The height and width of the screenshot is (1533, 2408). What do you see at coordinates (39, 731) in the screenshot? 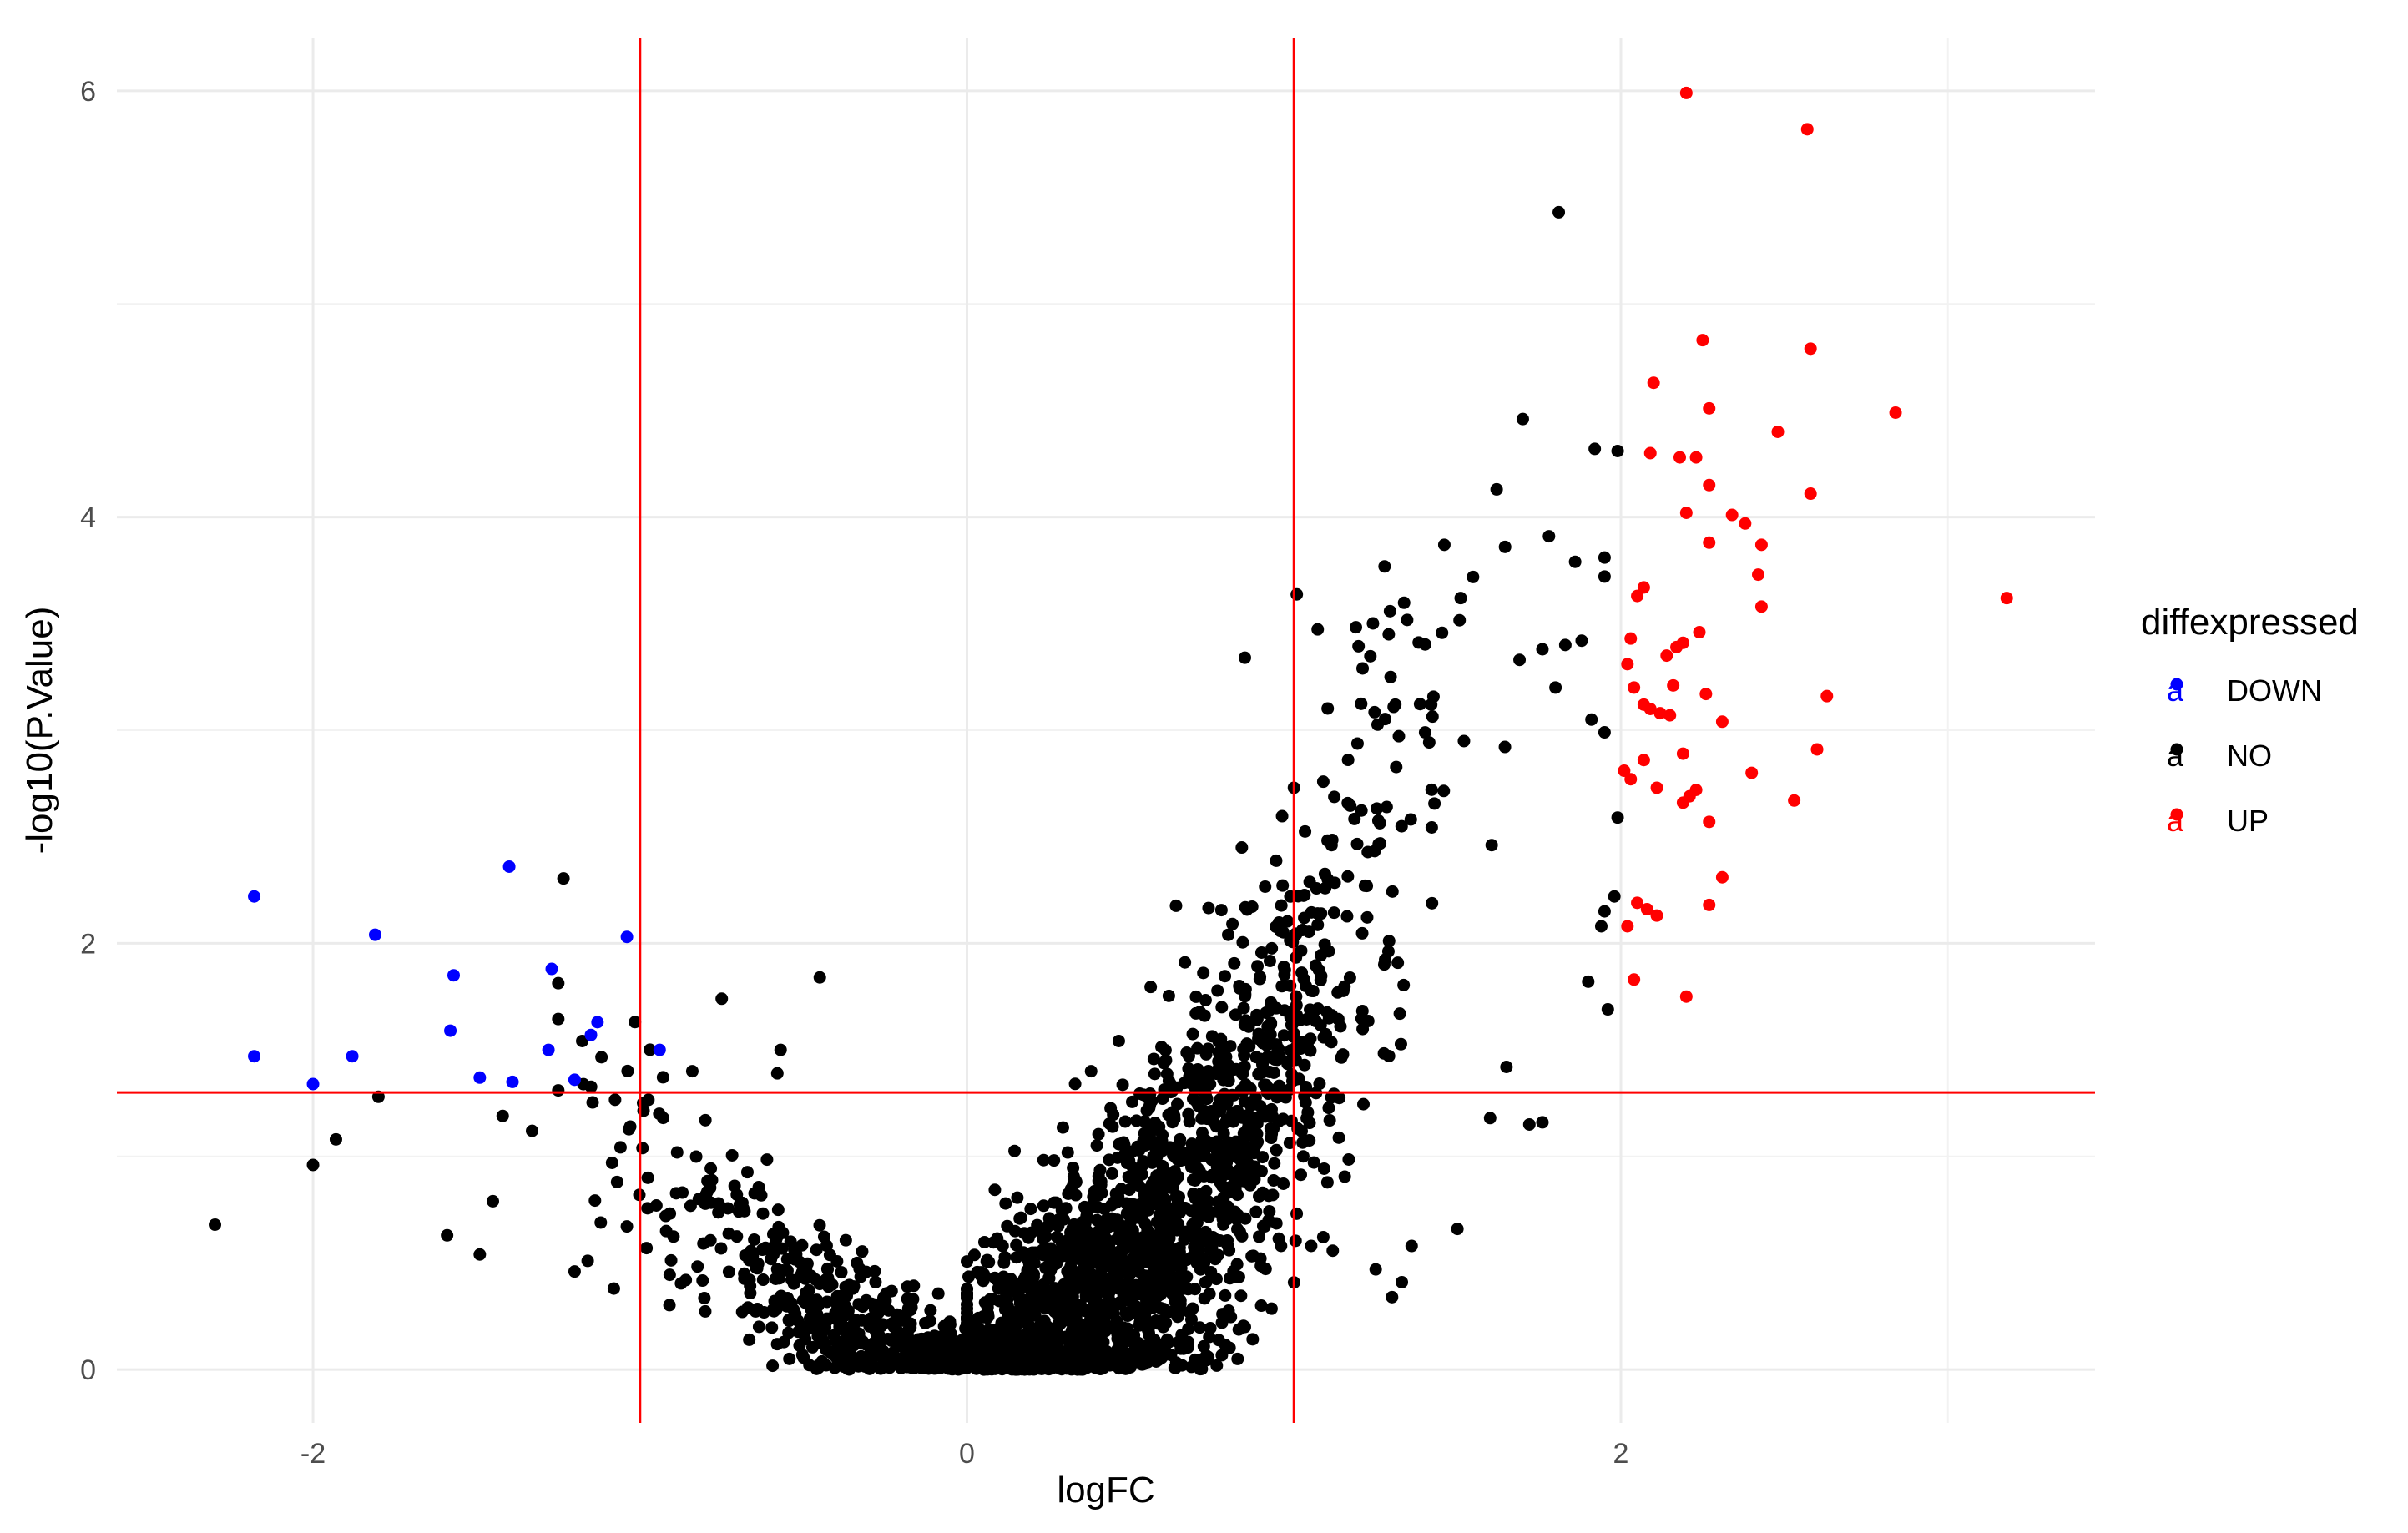
I see `y-axis-title: -log10(P.Value)` at bounding box center [39, 731].